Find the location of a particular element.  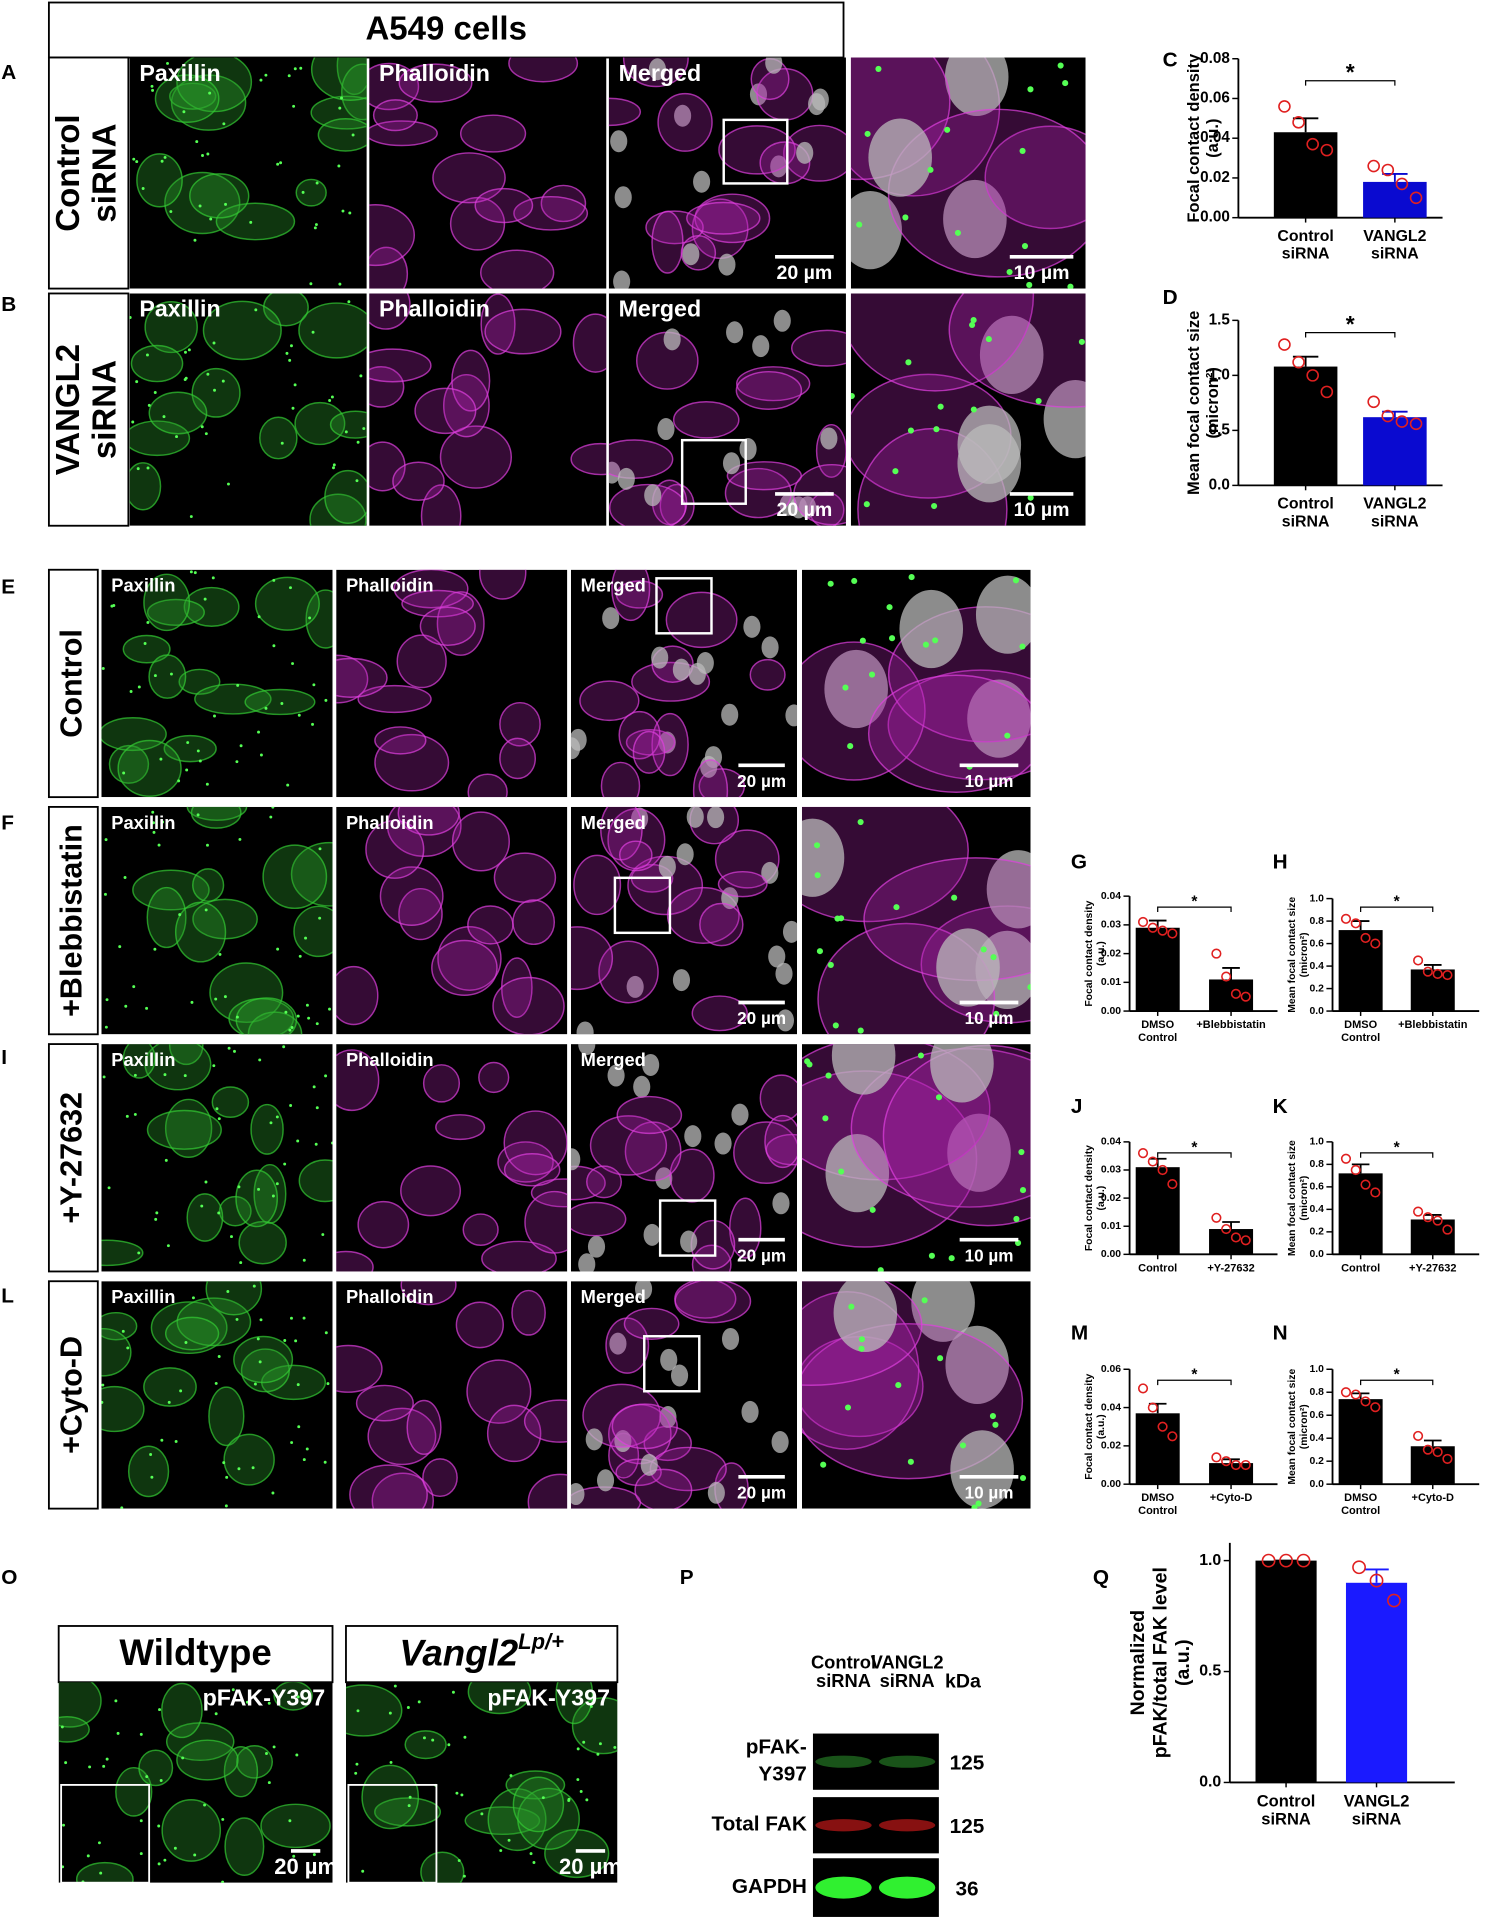

micrograph is located at coordinates (217, 920).